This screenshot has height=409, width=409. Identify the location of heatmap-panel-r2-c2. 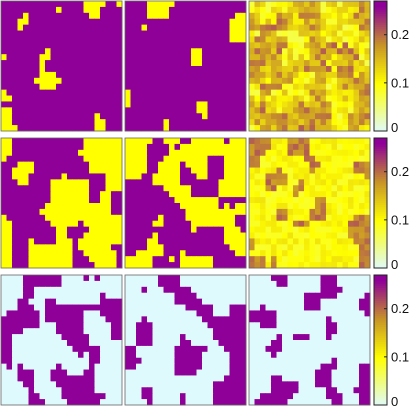
(185, 203).